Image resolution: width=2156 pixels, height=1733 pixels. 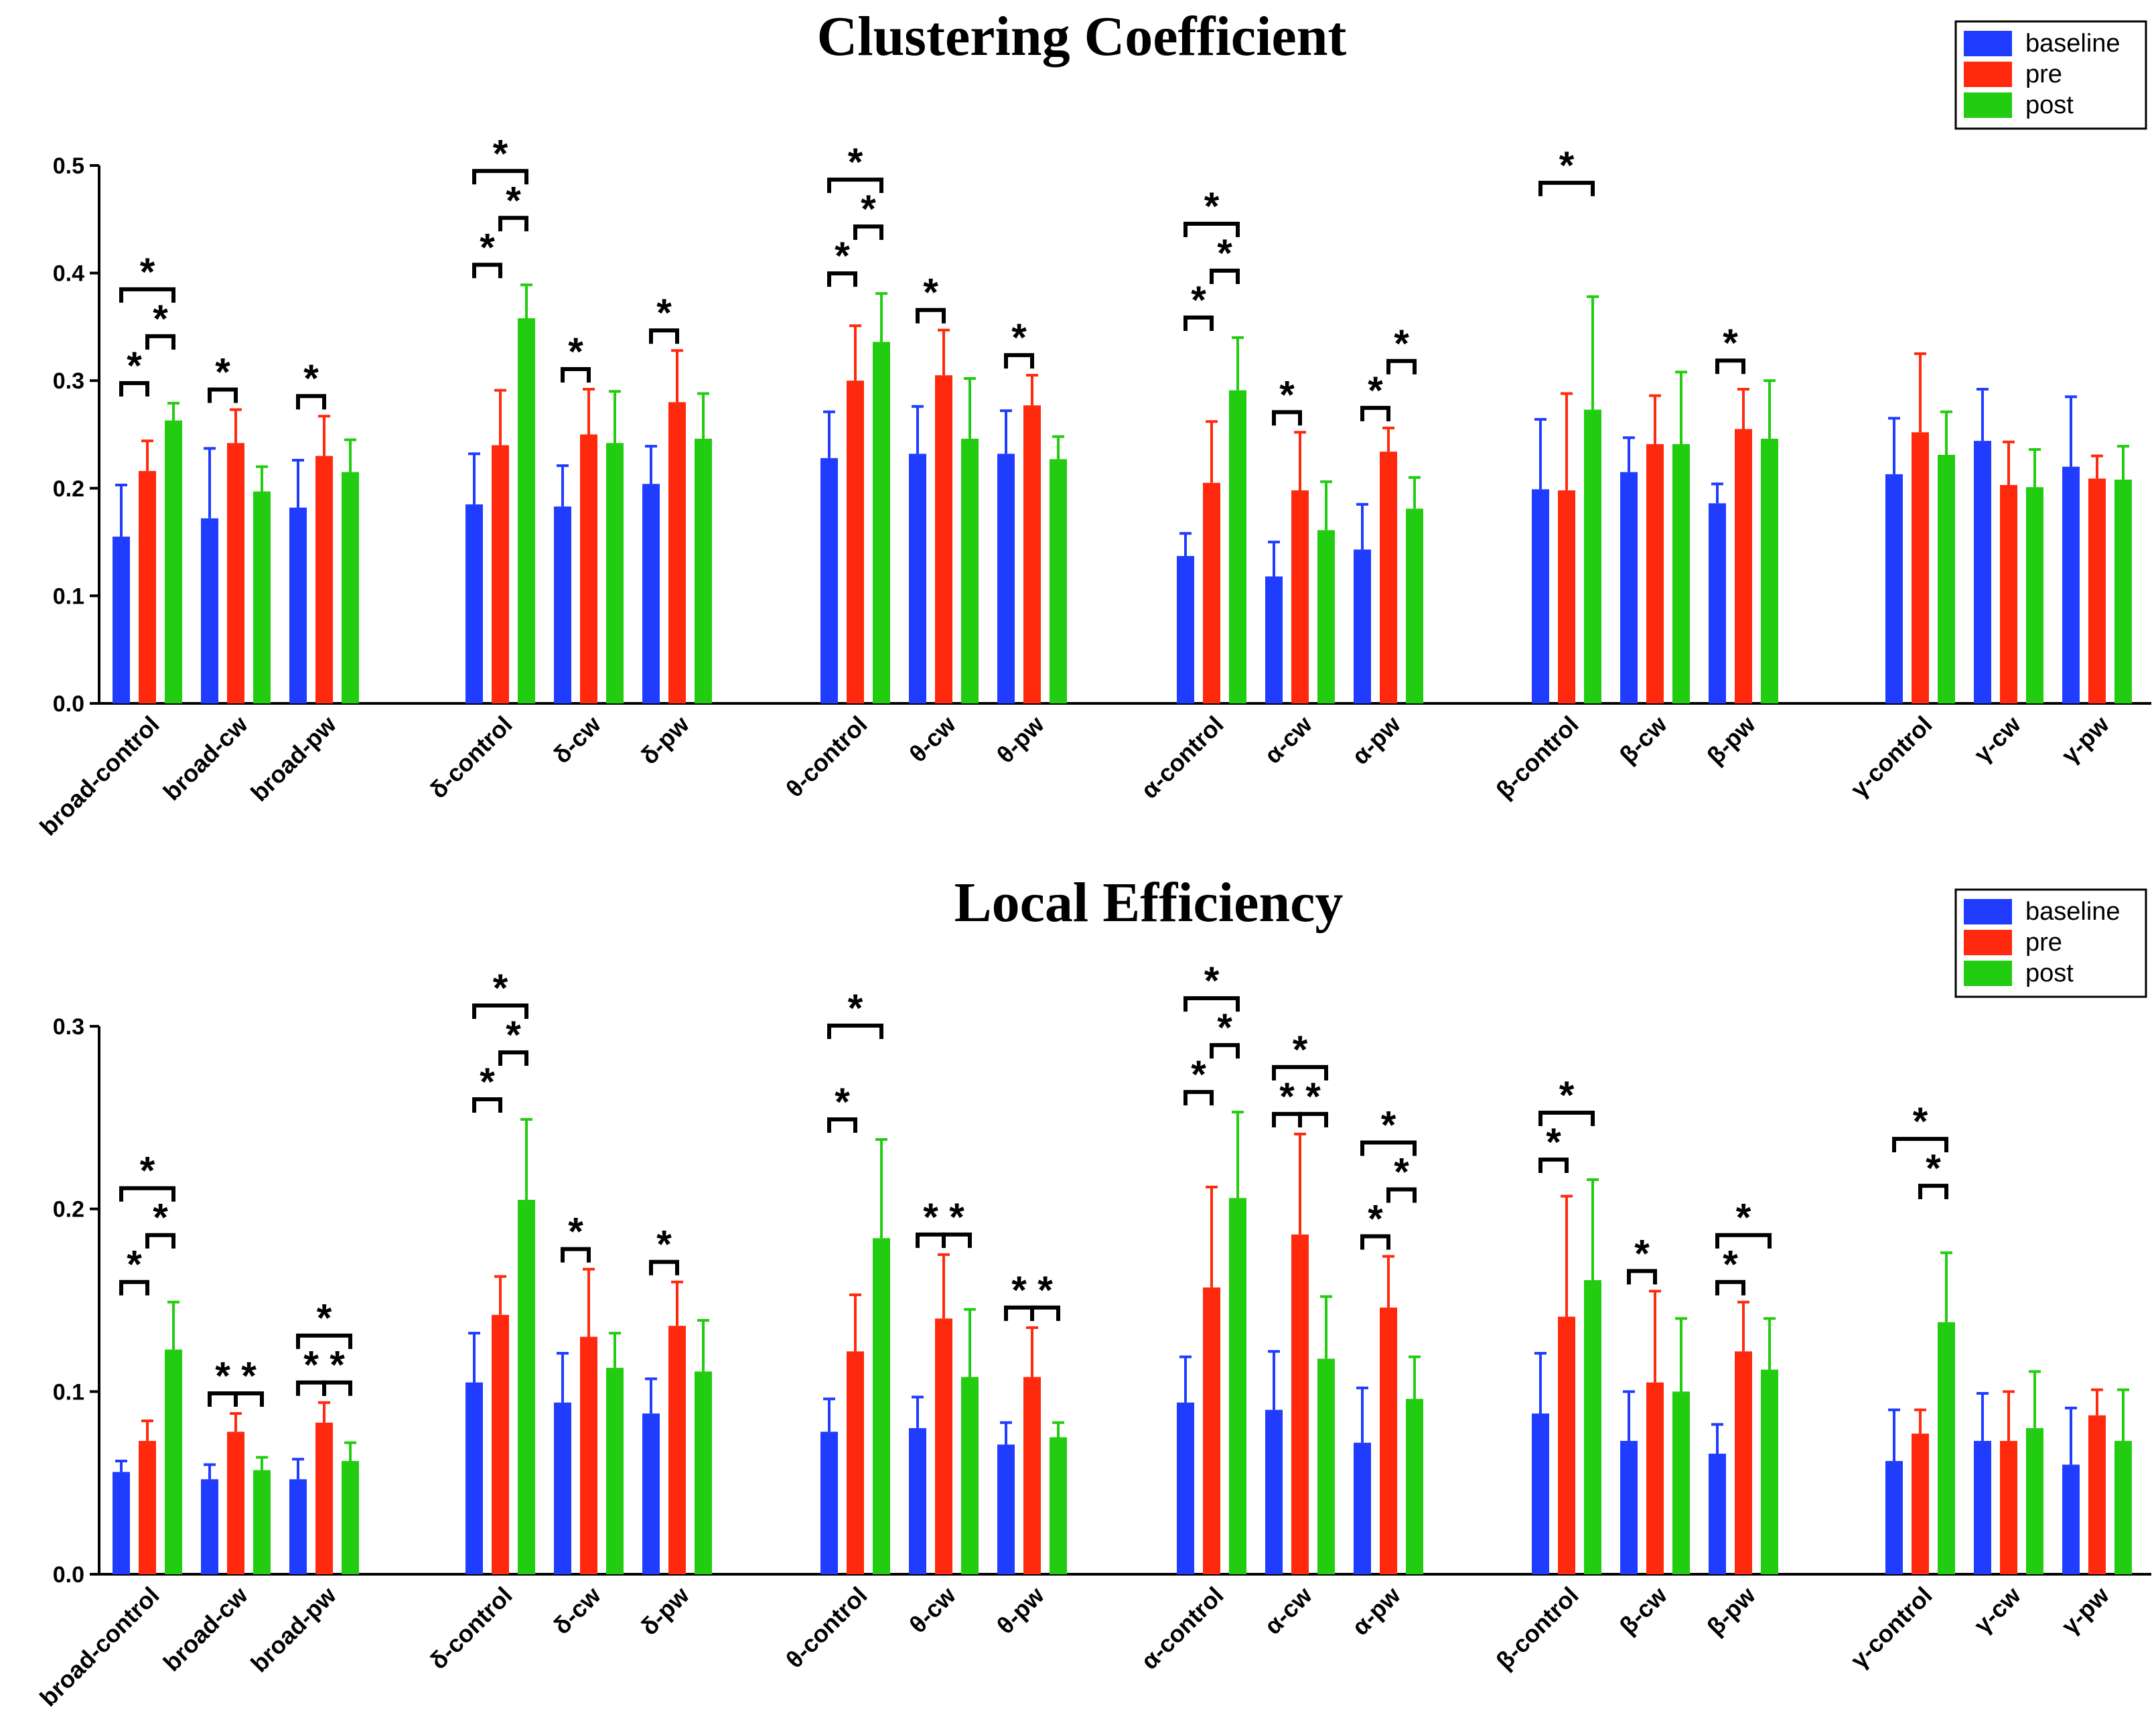 What do you see at coordinates (68, 704) in the screenshot?
I see `y-tick-label: 0.0` at bounding box center [68, 704].